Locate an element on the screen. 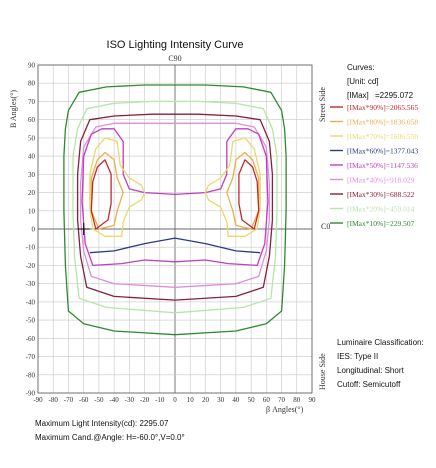 The image size is (436, 468). x-tick-label: 60 is located at coordinates (267, 400).